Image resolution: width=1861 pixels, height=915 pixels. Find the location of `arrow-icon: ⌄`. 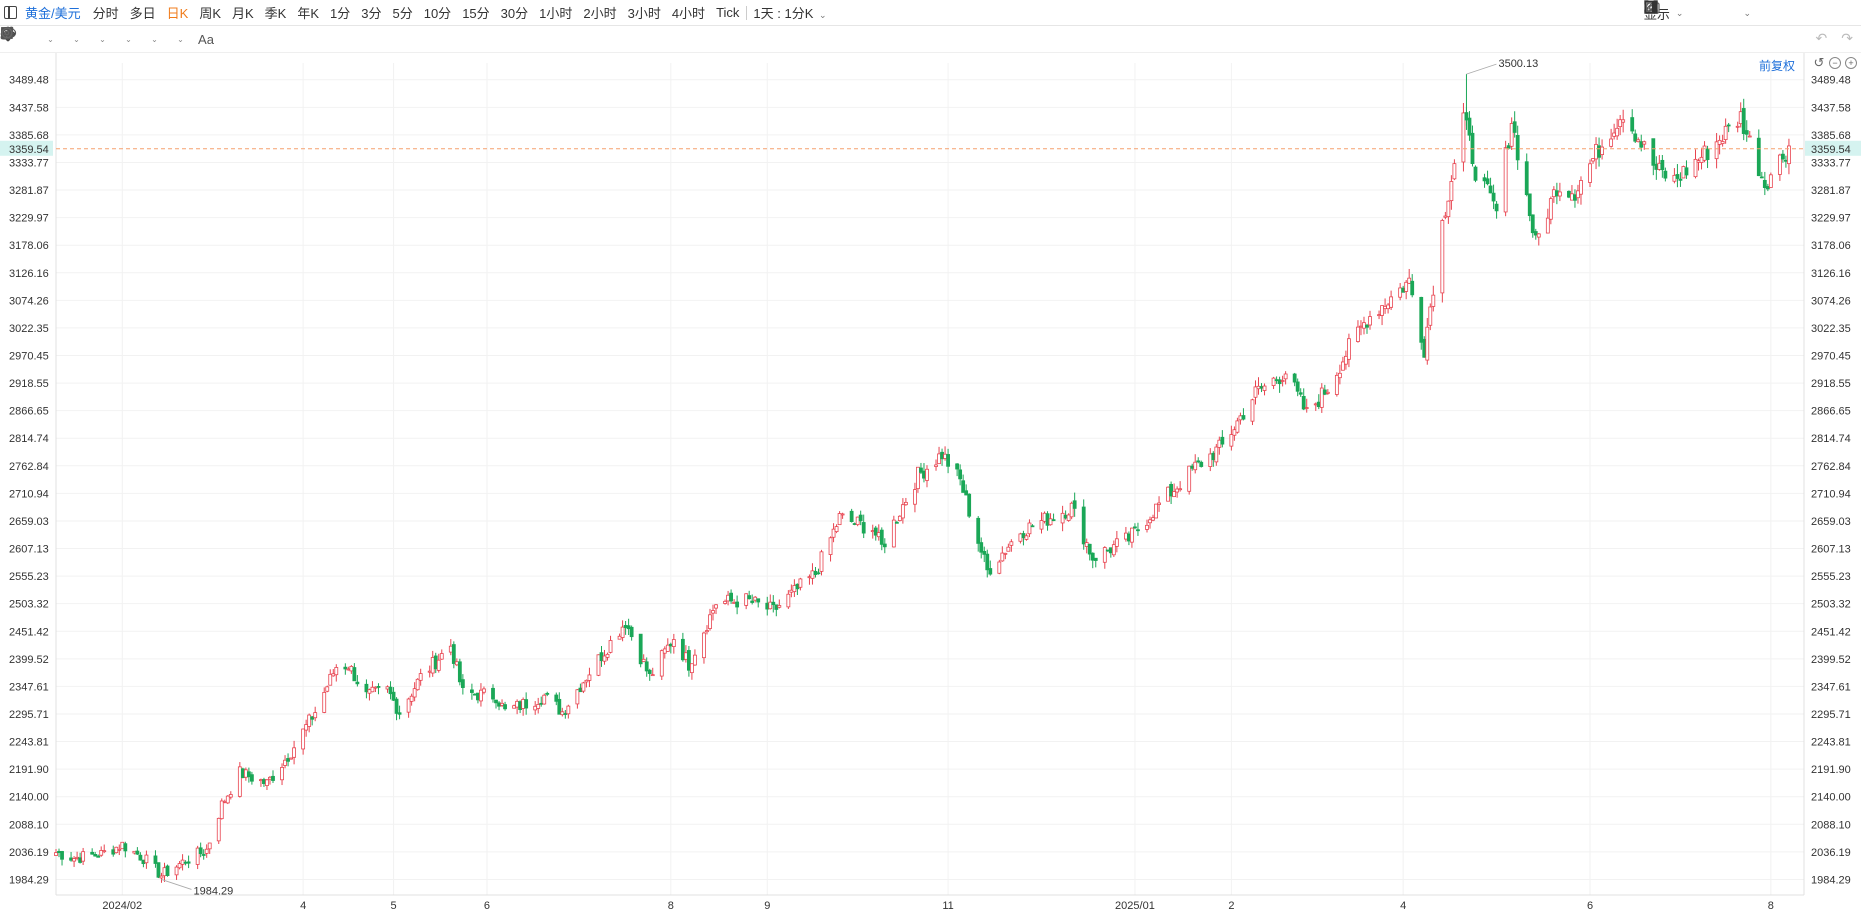

arrow-icon: ⌄ is located at coordinates (95, 38).